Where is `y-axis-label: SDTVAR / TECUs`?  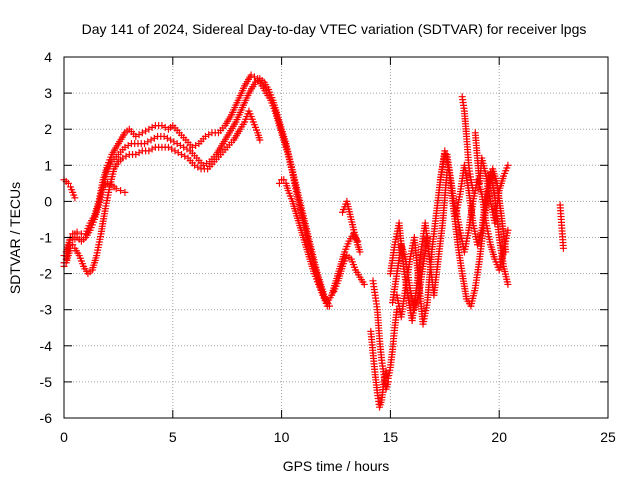 y-axis-label: SDTVAR / TECUs is located at coordinates (15, 238).